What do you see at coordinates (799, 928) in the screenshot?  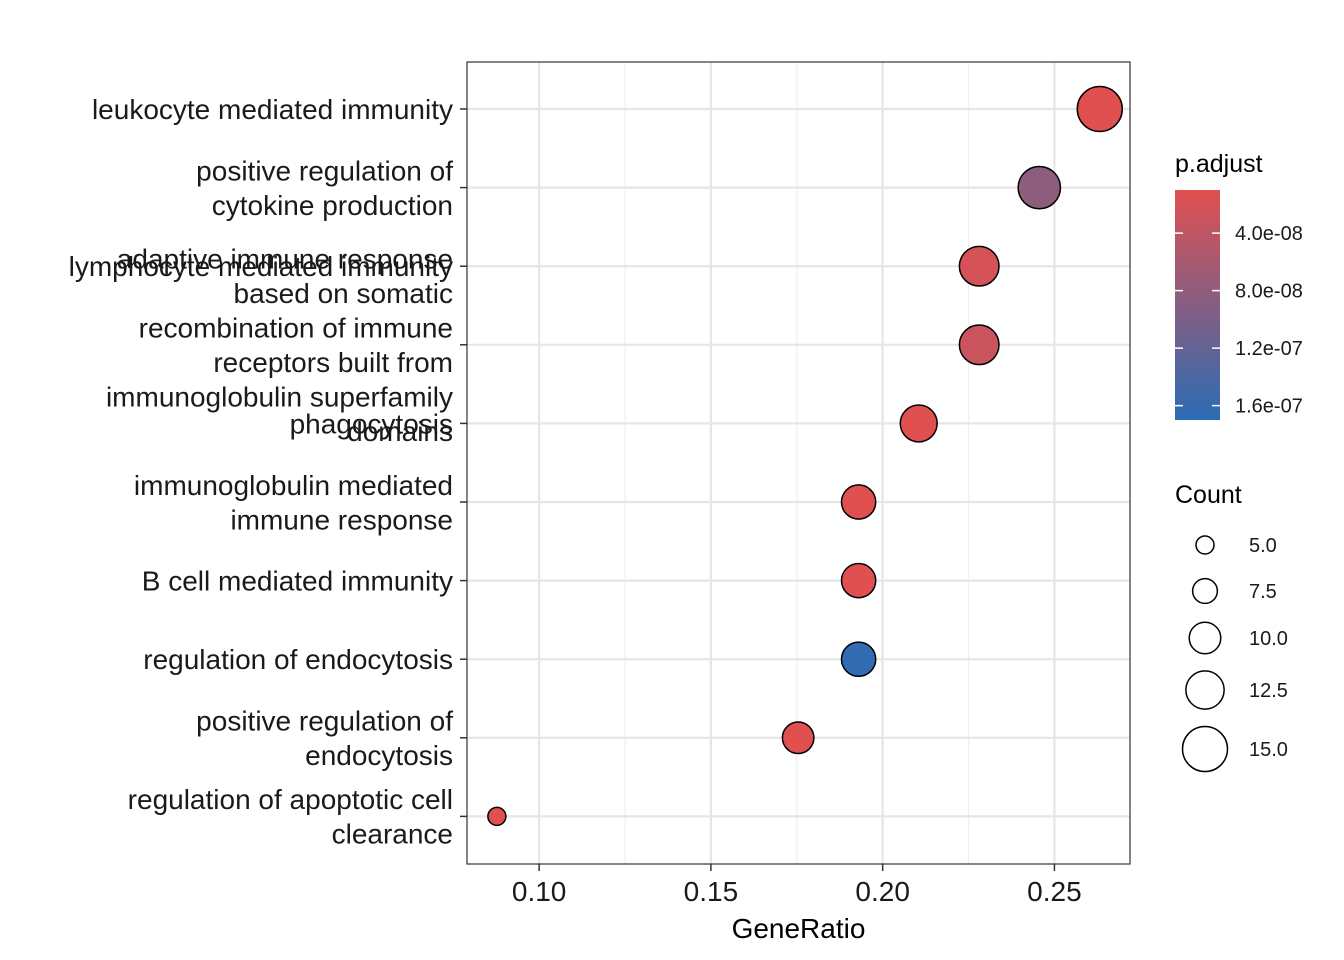 I see `x-axis-title: GeneRatio` at bounding box center [799, 928].